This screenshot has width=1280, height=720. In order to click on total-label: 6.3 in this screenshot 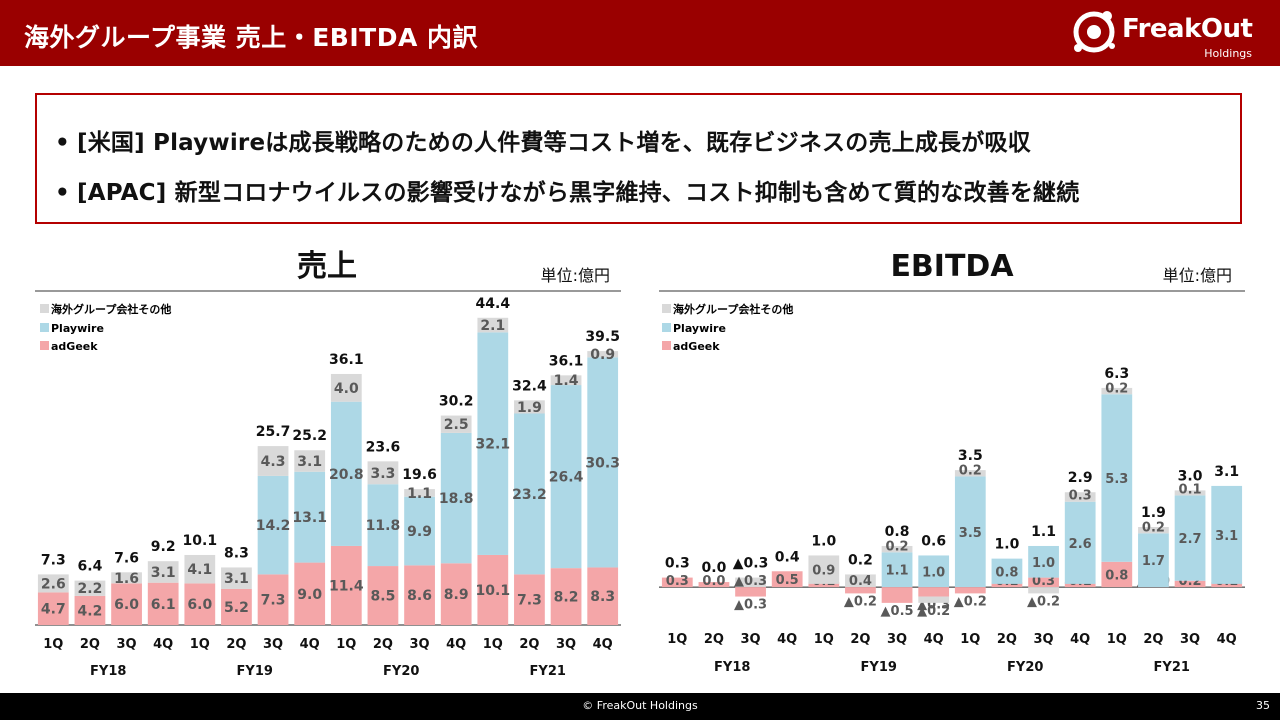, I will do `click(1116, 374)`.